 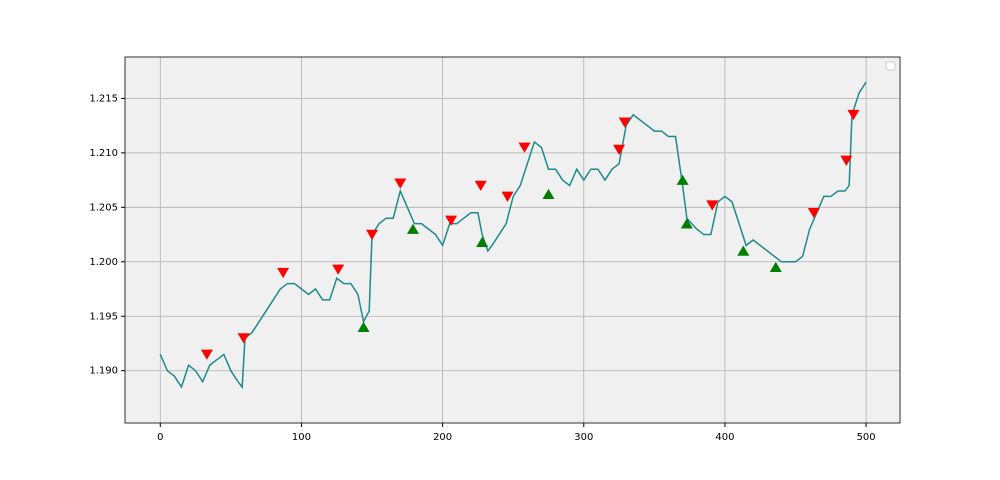 What do you see at coordinates (442, 437) in the screenshot?
I see `x-tick-label: 200` at bounding box center [442, 437].